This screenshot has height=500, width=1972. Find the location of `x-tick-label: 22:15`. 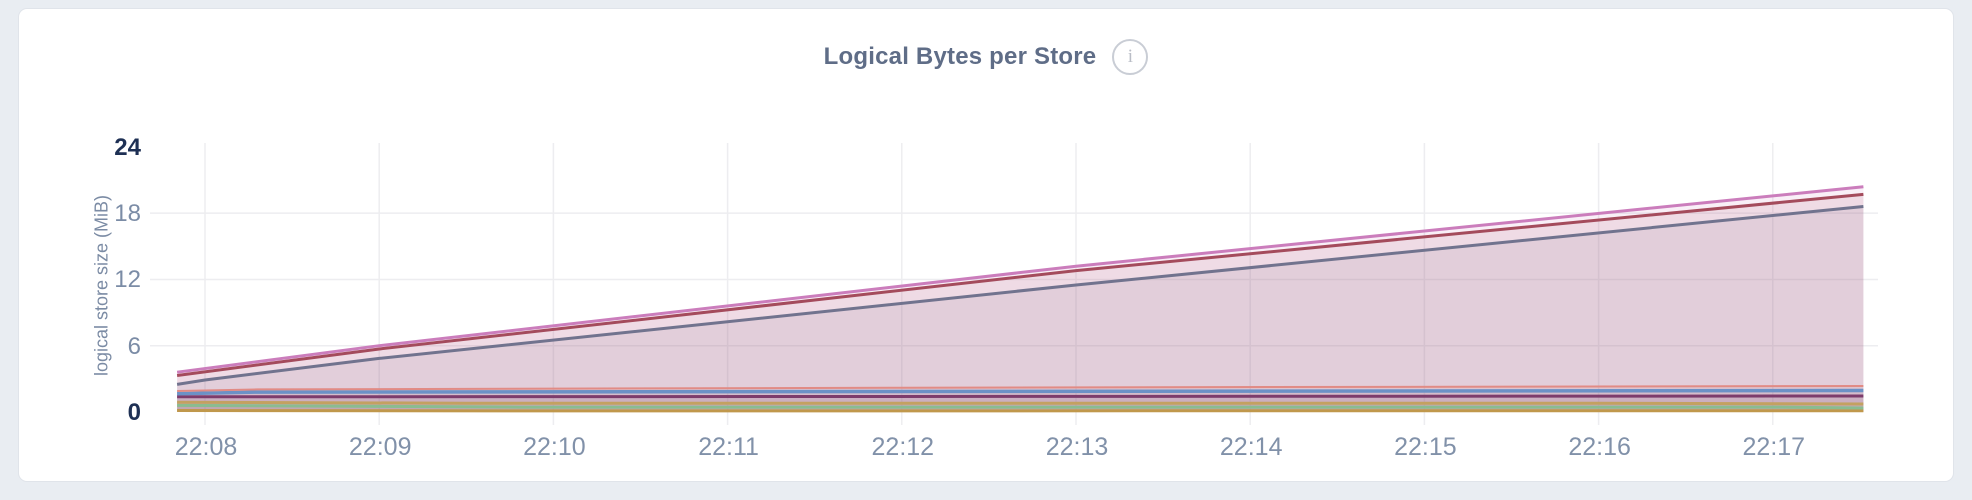

x-tick-label: 22:15 is located at coordinates (1425, 447).